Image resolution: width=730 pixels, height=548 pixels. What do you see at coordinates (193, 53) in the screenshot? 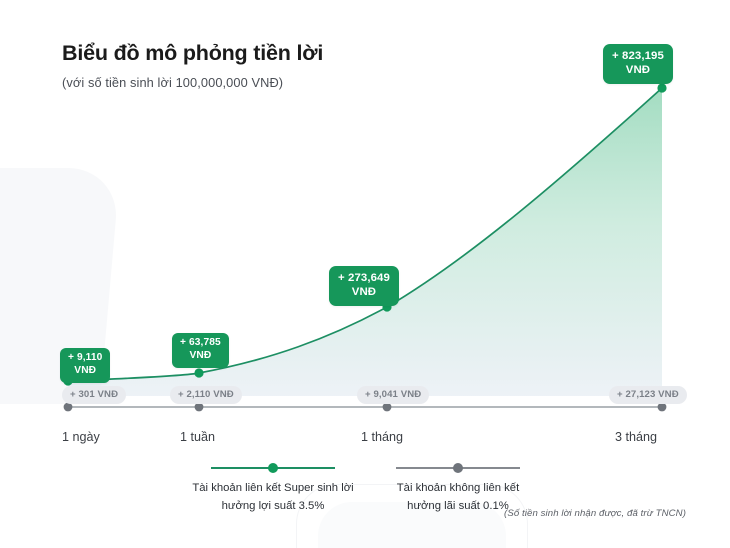
I see `page-title: Biểu đồ mô phỏng tiền lời` at bounding box center [193, 53].